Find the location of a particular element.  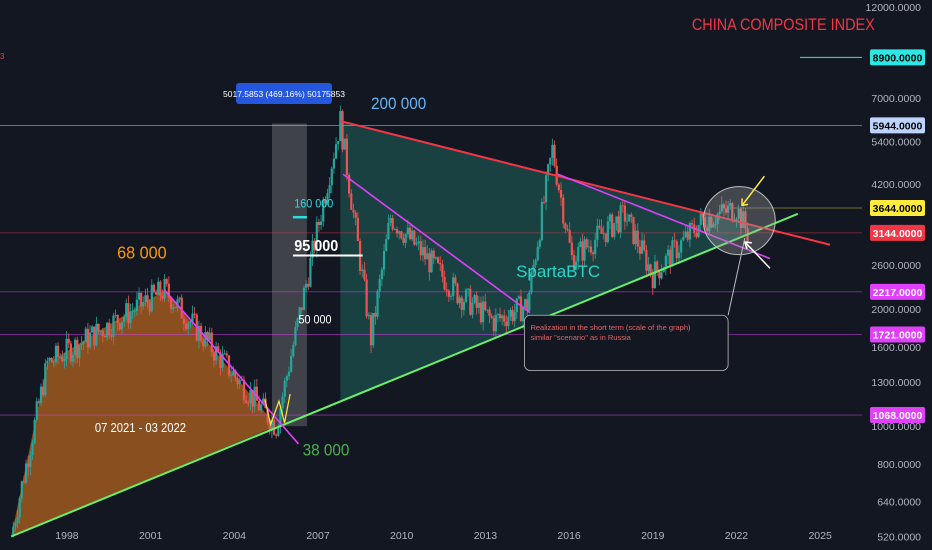

annotation-label-5: 38 000 is located at coordinates (326, 450).